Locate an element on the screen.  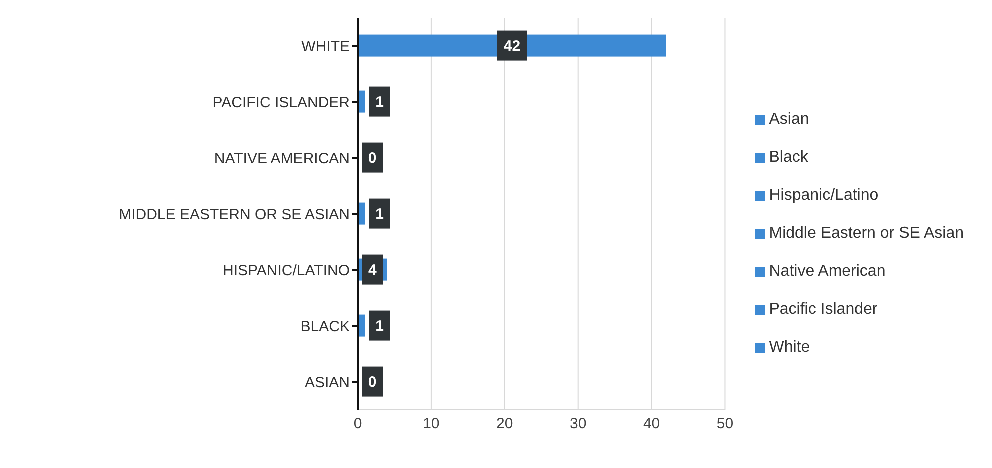
legend-label: Middle Eastern or SE Asian is located at coordinates (866, 233).